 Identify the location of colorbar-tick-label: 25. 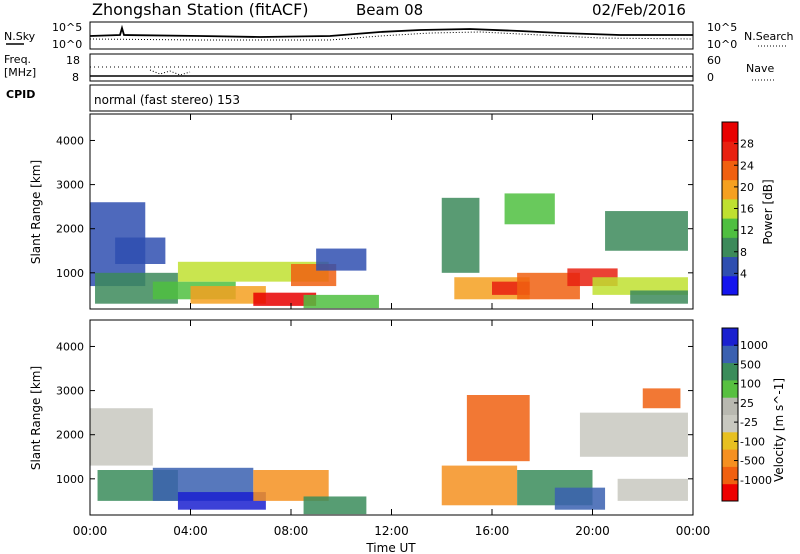
(747, 403).